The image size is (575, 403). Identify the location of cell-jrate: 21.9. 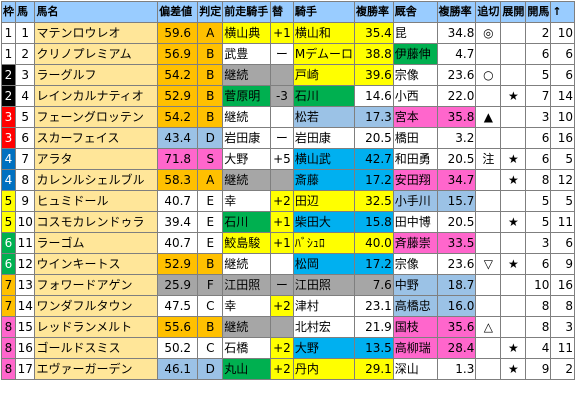
(374, 327).